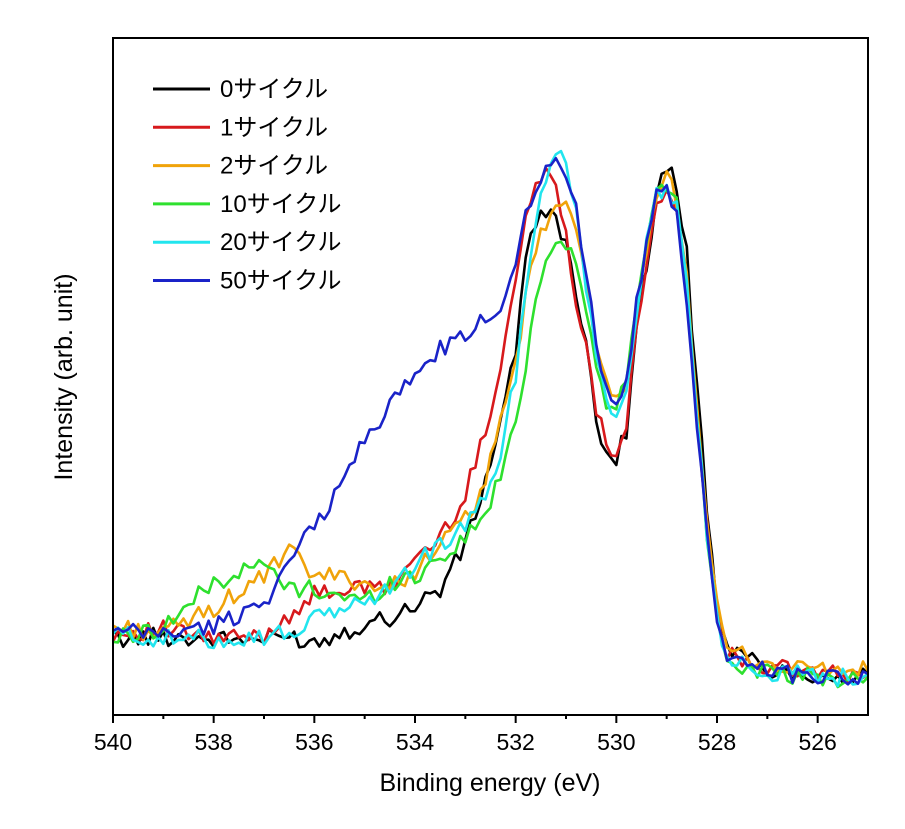 The image size is (905, 829). Describe the element at coordinates (64, 376) in the screenshot. I see `y-axis-label: Intensity (arb. unit)` at that location.